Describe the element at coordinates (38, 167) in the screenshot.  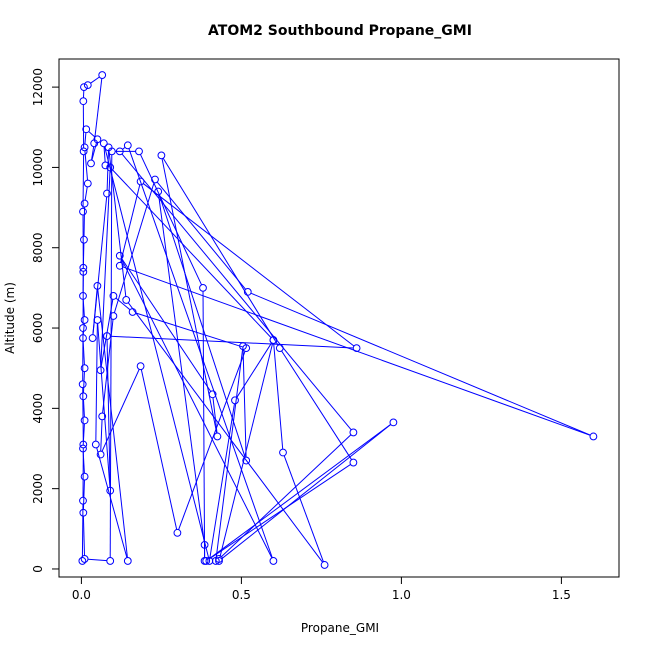
I see `y-tick-label: 10000` at that location.